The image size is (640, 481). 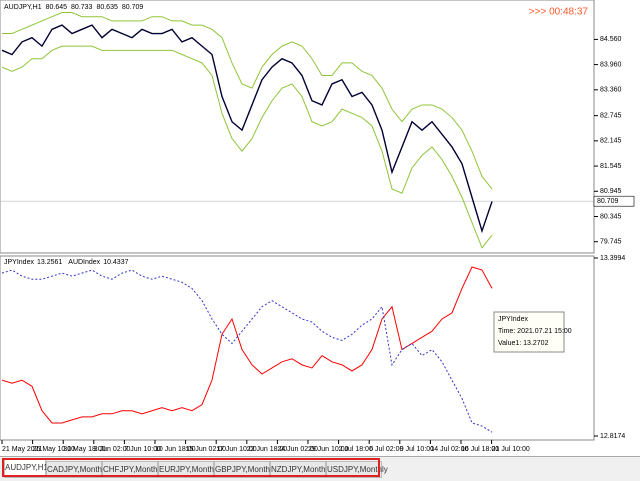 What do you see at coordinates (611, 216) in the screenshot?
I see `y-tick-label: 80.345` at bounding box center [611, 216].